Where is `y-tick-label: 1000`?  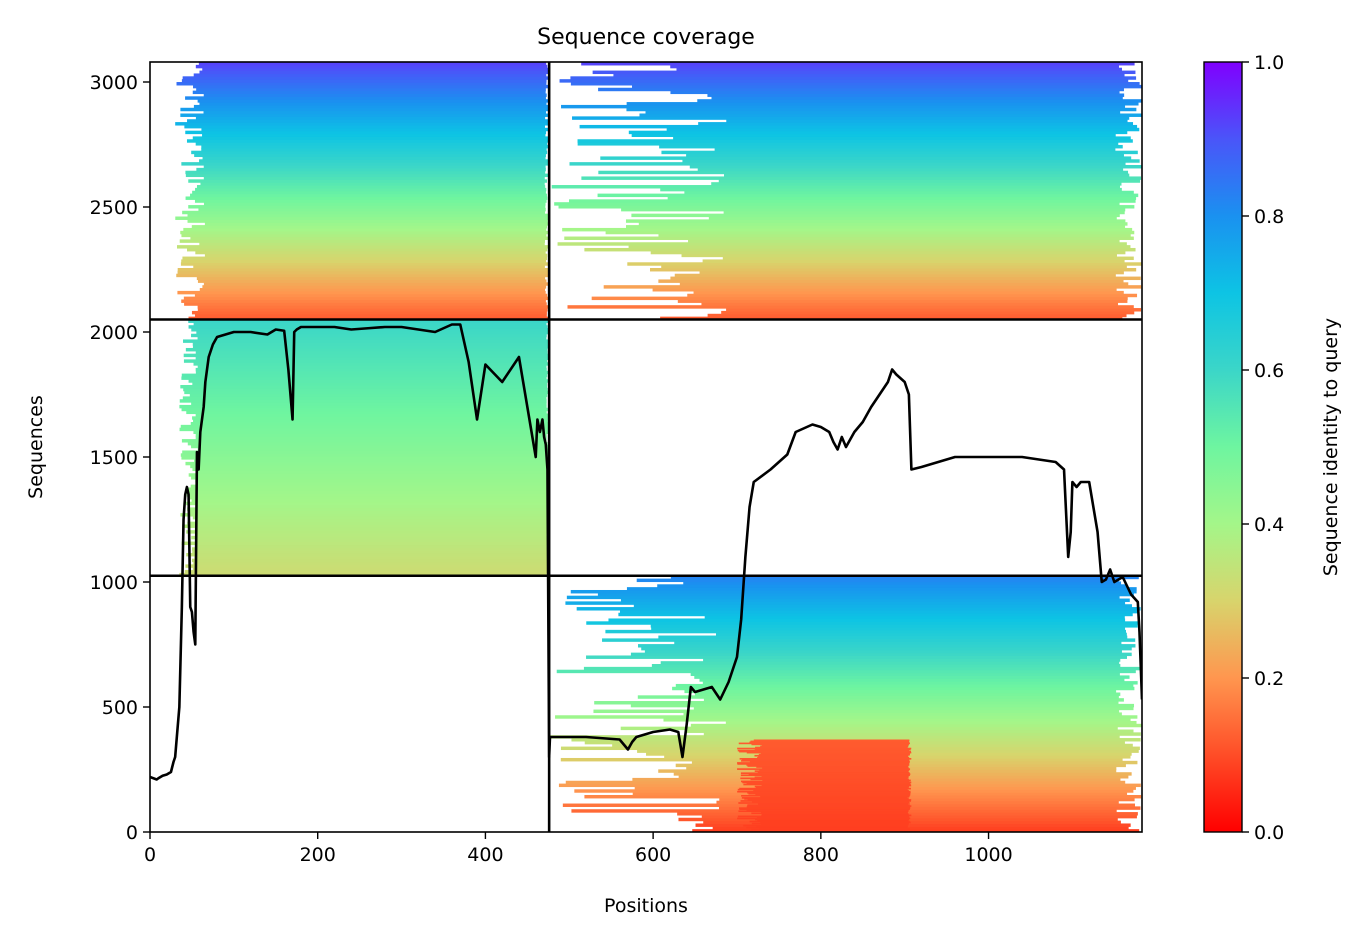
y-tick-label: 1000 is located at coordinates (114, 583).